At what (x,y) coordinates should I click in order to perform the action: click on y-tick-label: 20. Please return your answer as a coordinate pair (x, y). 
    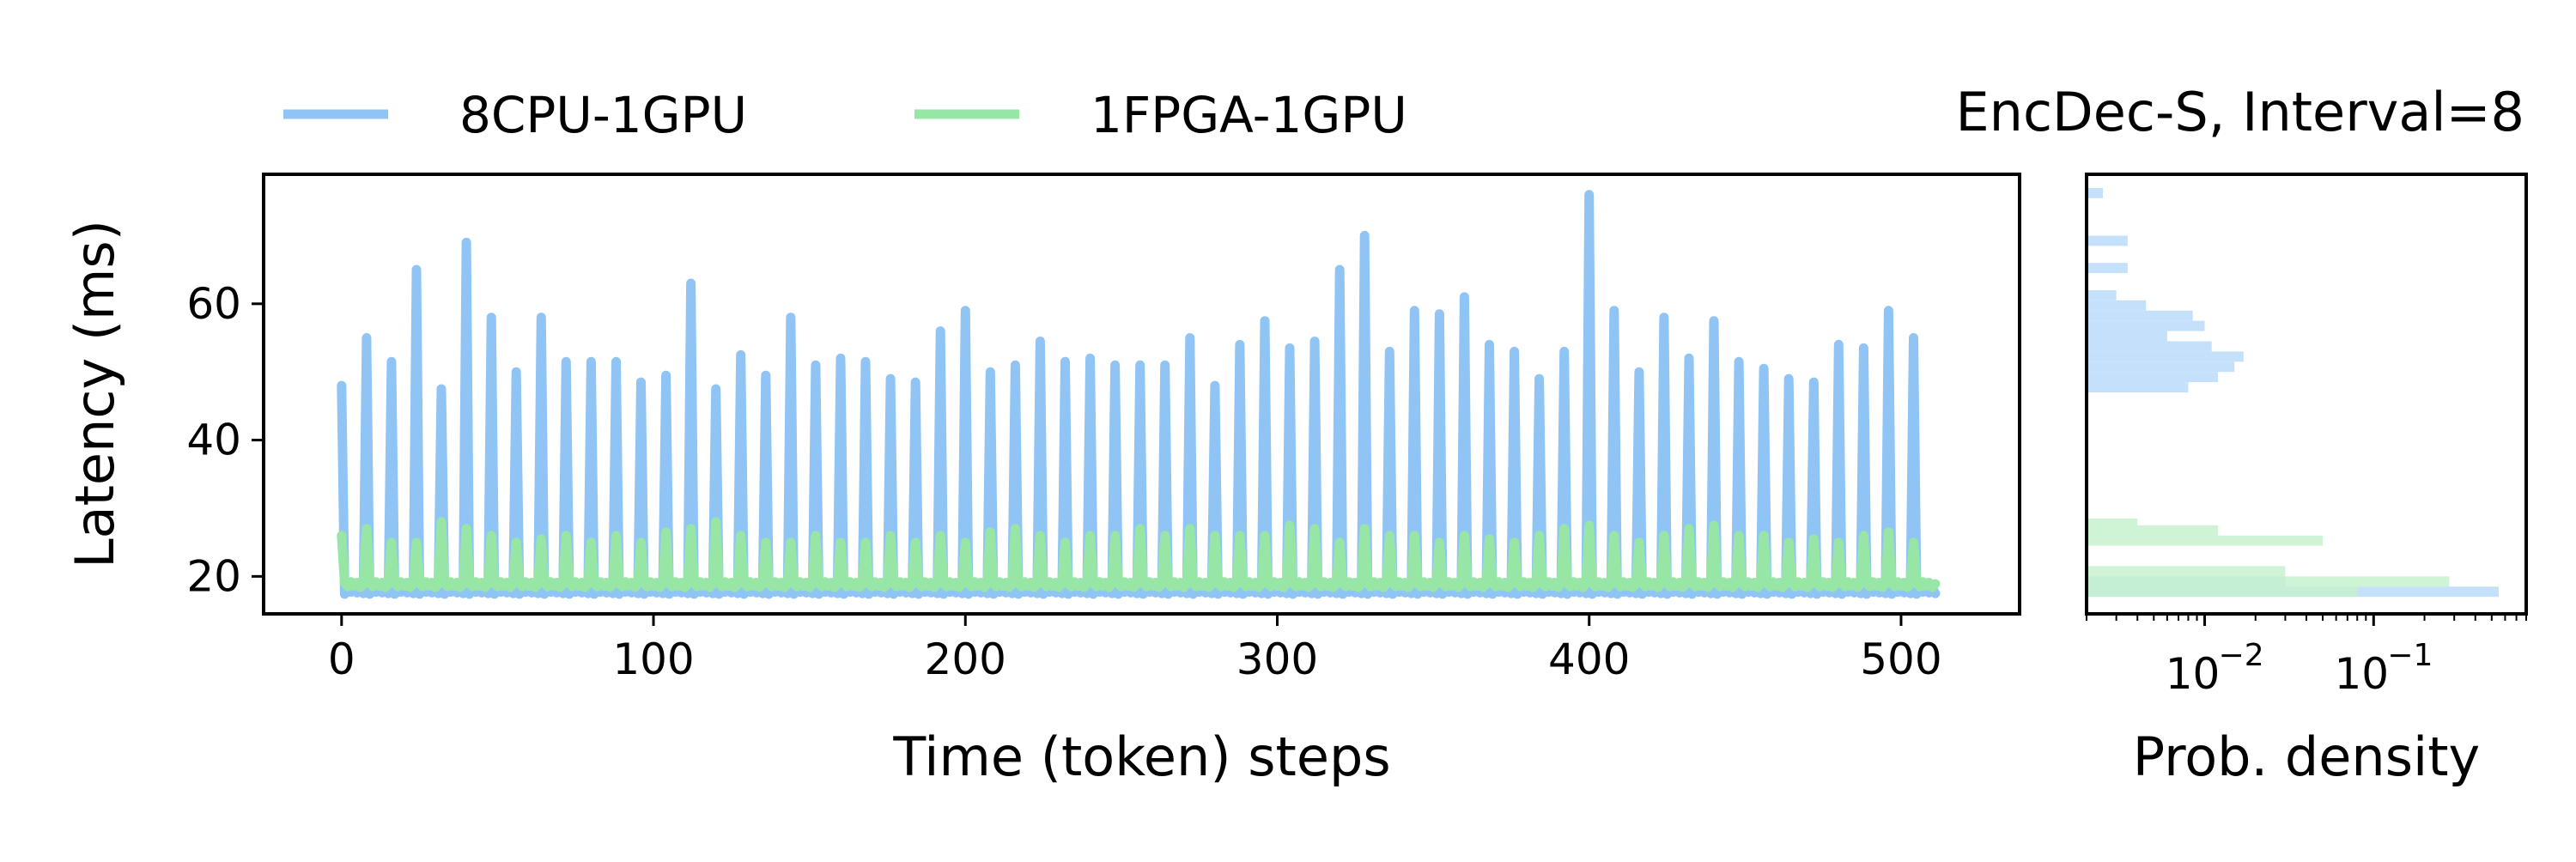
    Looking at the image, I should click on (213, 576).